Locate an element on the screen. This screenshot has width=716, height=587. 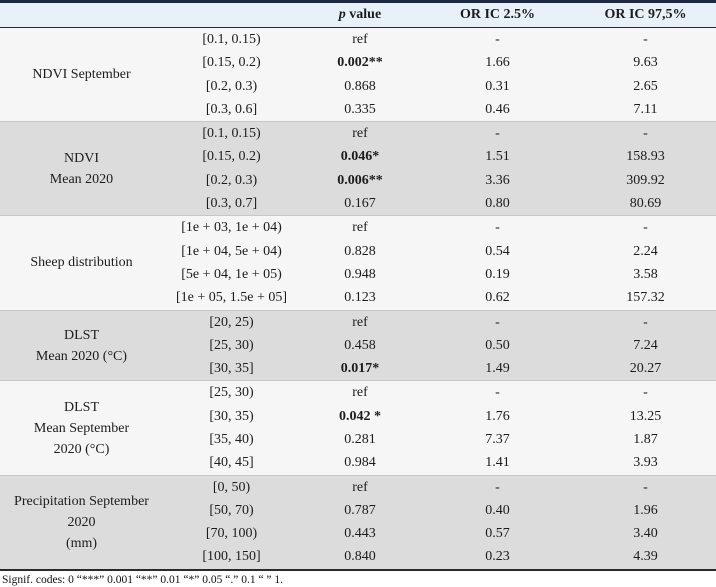
or-ic-97-5-cell: 13.25 is located at coordinates (645, 416).